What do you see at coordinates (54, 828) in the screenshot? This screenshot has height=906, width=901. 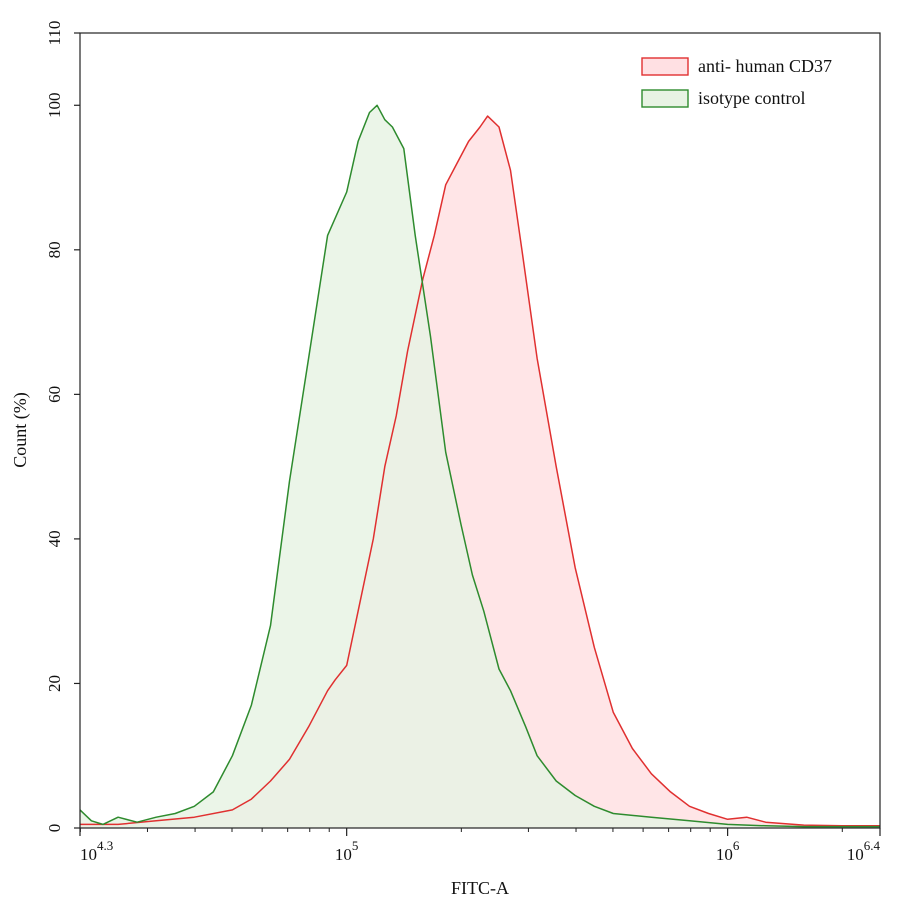 I see `y-tick-label: 0` at bounding box center [54, 828].